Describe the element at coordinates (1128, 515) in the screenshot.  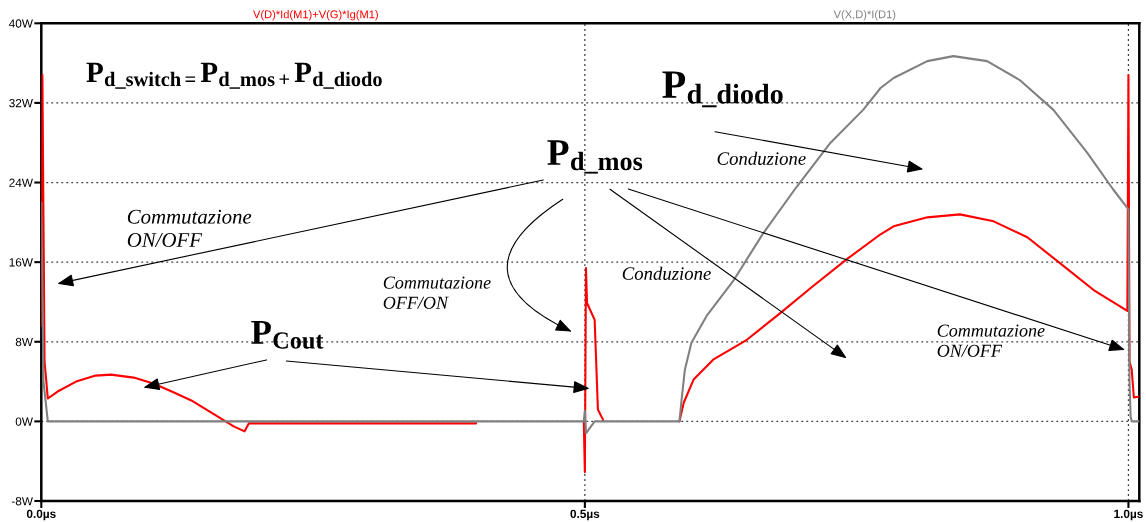
I see `x-tick-label: 1.0µs` at that location.